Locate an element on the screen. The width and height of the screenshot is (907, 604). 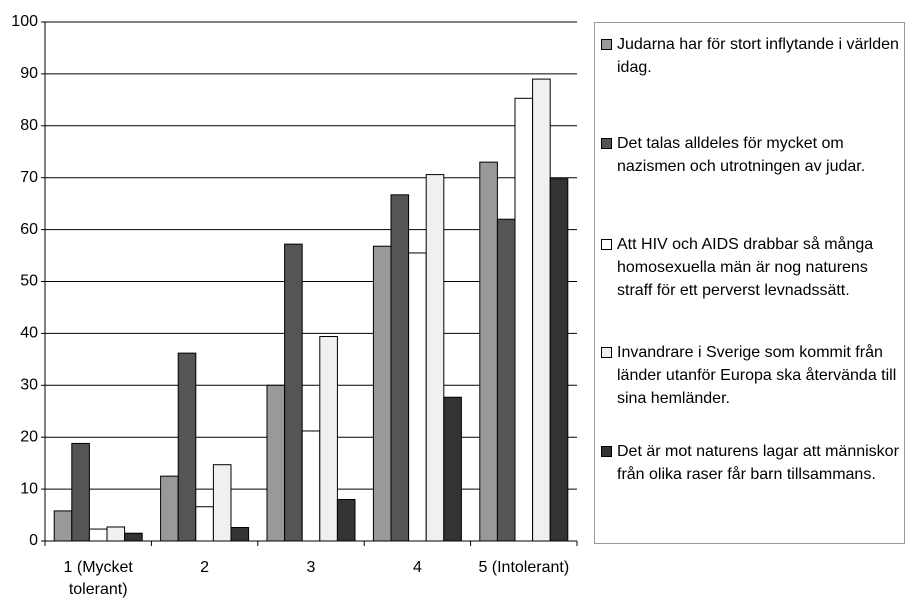
y-tick-label: 50 is located at coordinates (29, 281).